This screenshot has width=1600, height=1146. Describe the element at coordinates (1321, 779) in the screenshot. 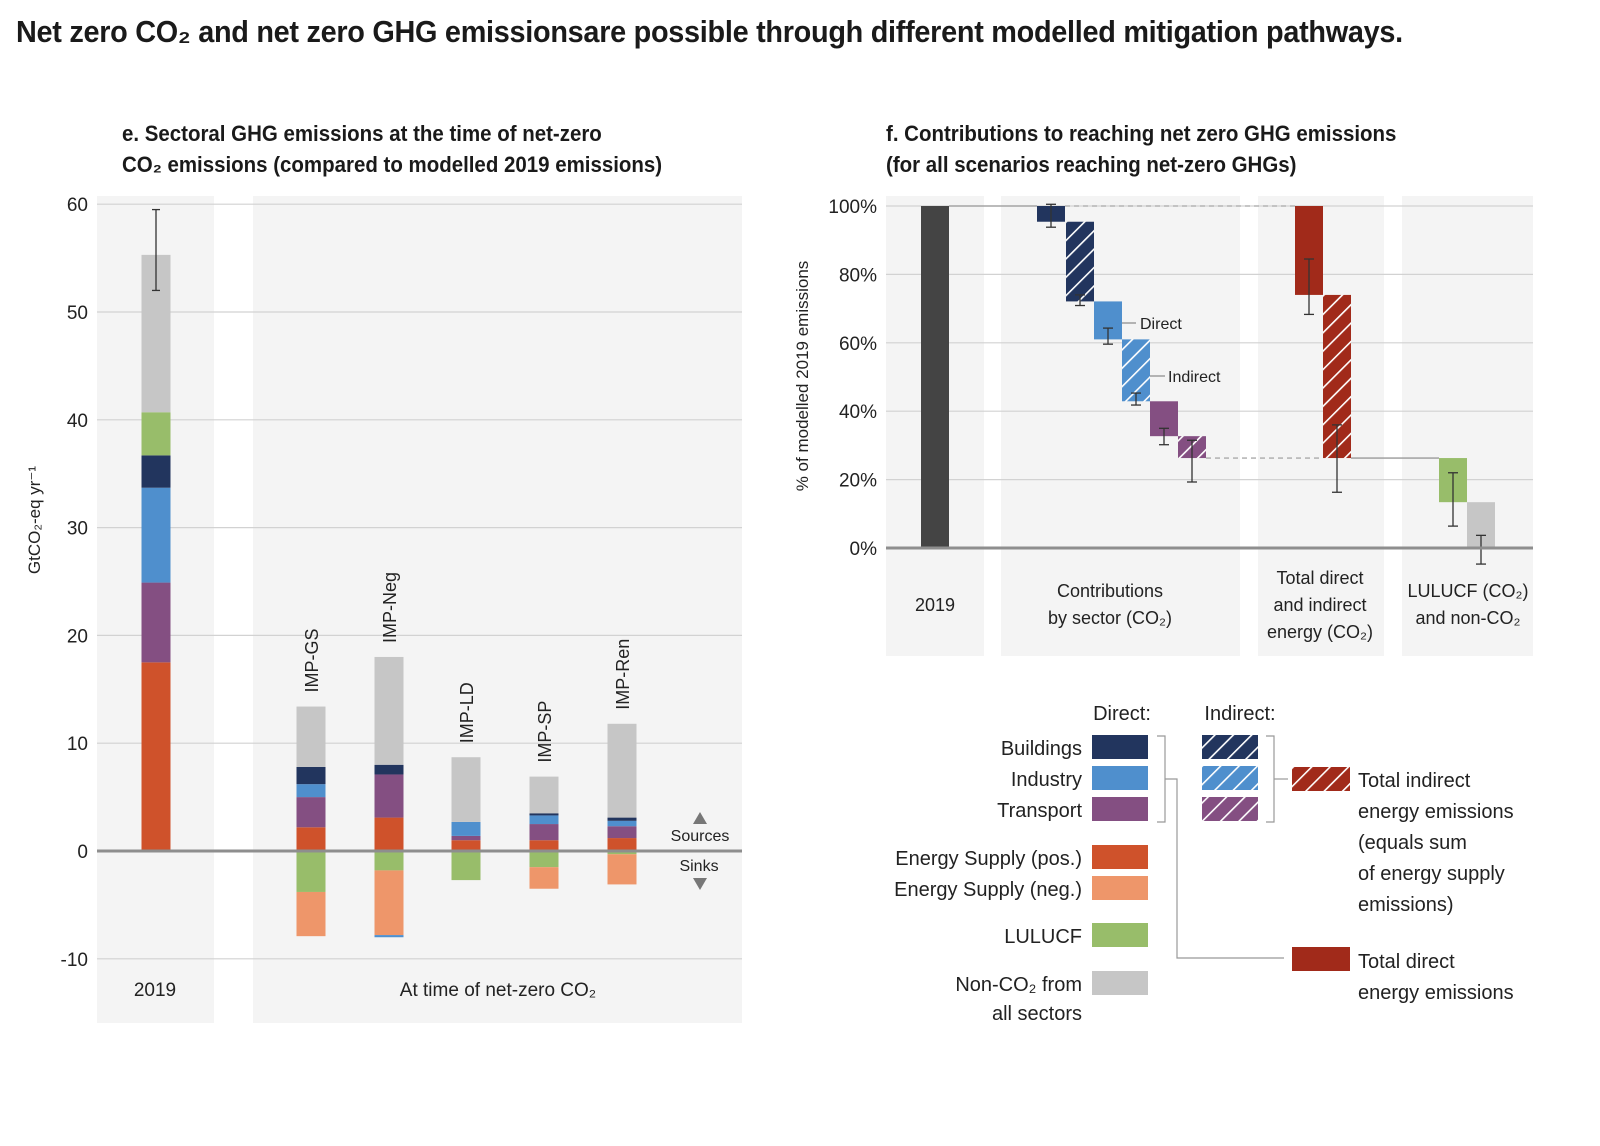

I see `legend-swatch-total-indirect` at that location.